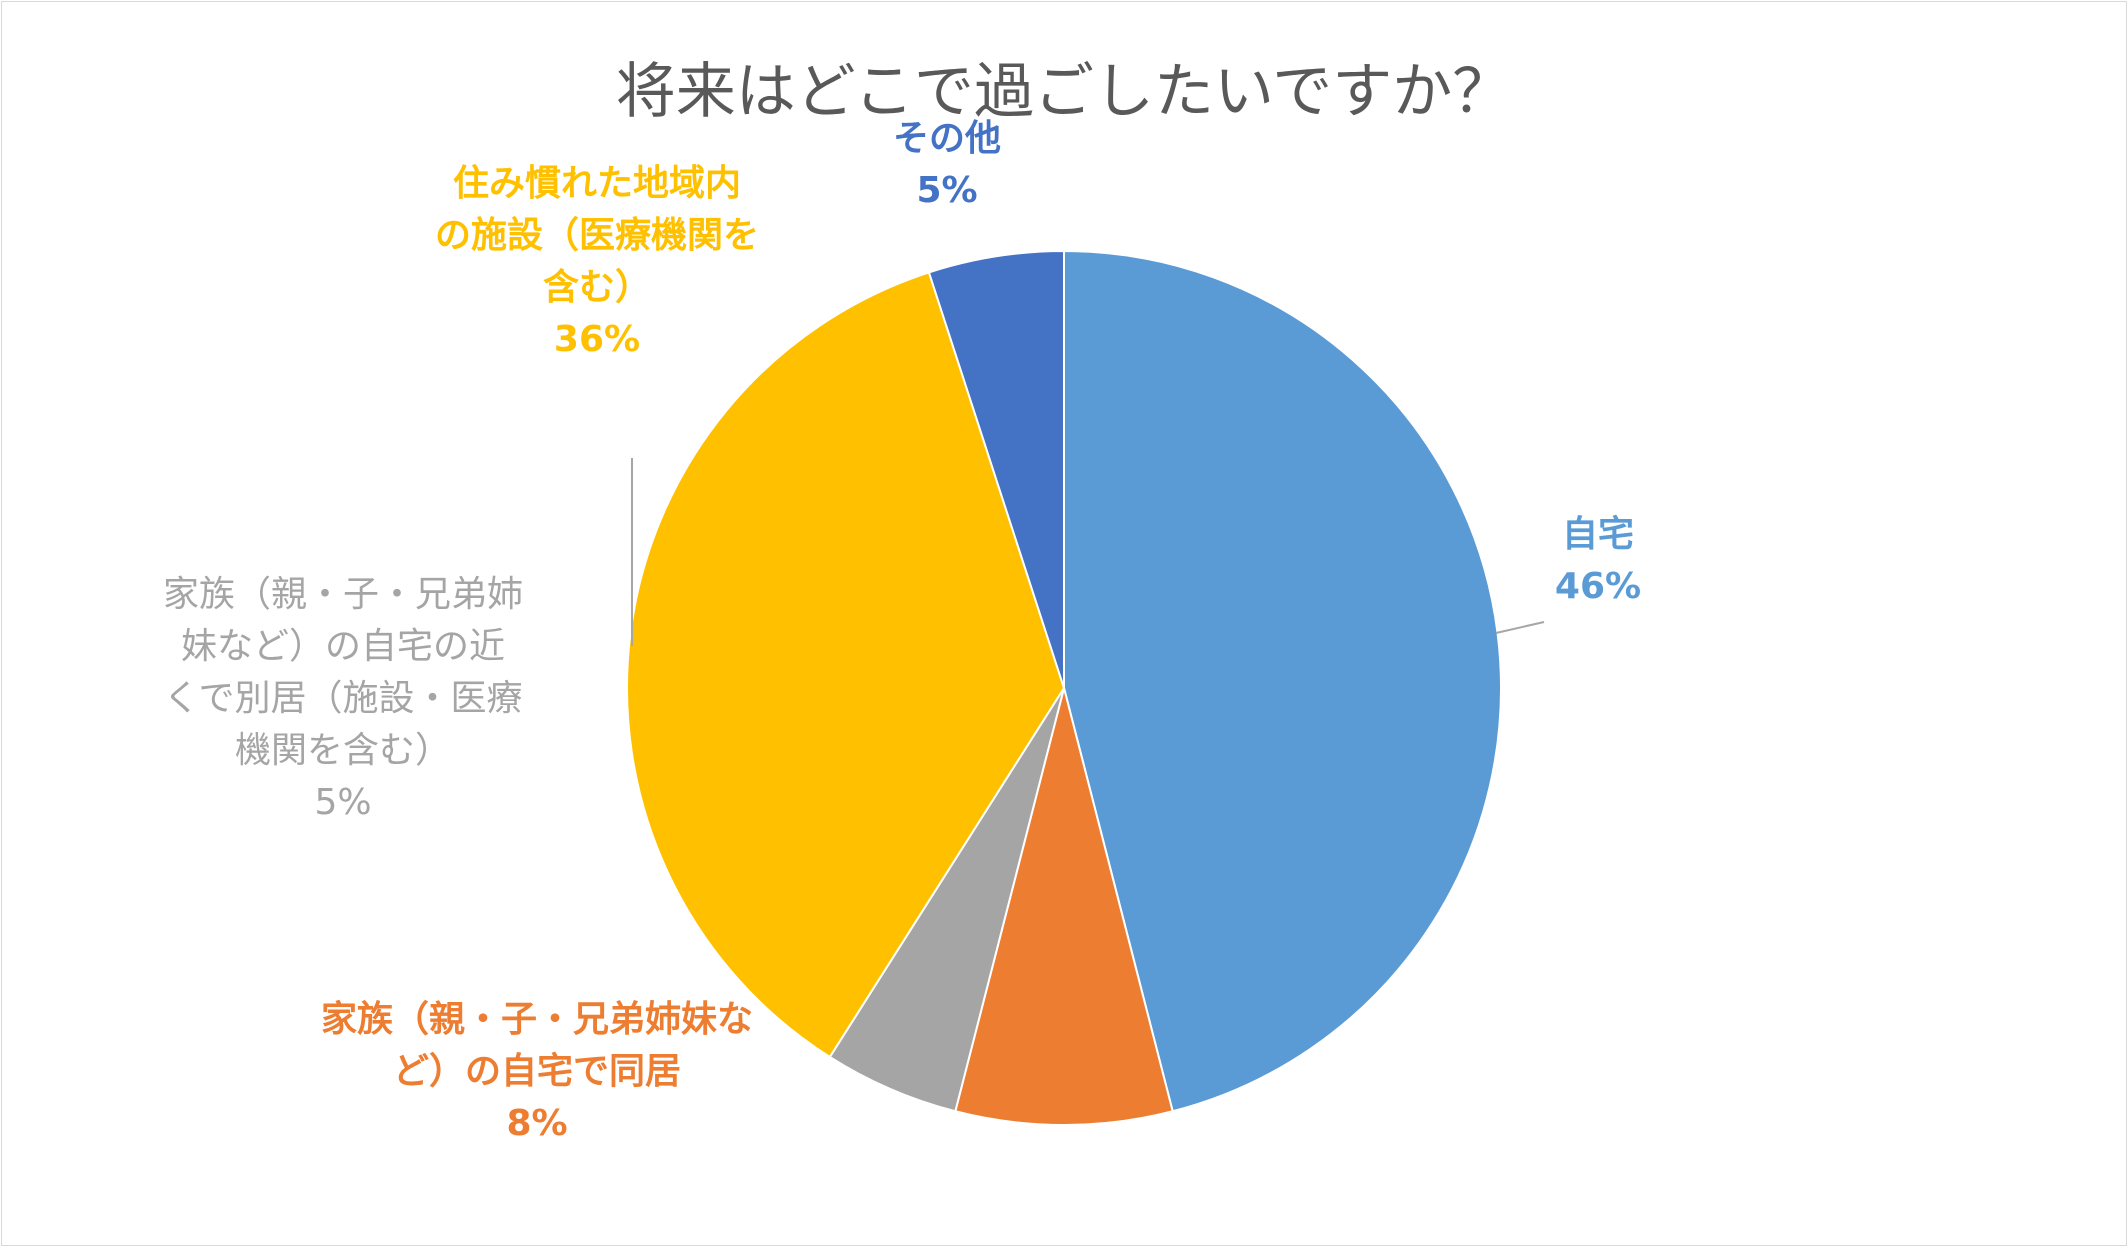 Image resolution: width=2128 pixels, height=1247 pixels. I want to click on slice-label-line: 含む）, so click(597, 287).